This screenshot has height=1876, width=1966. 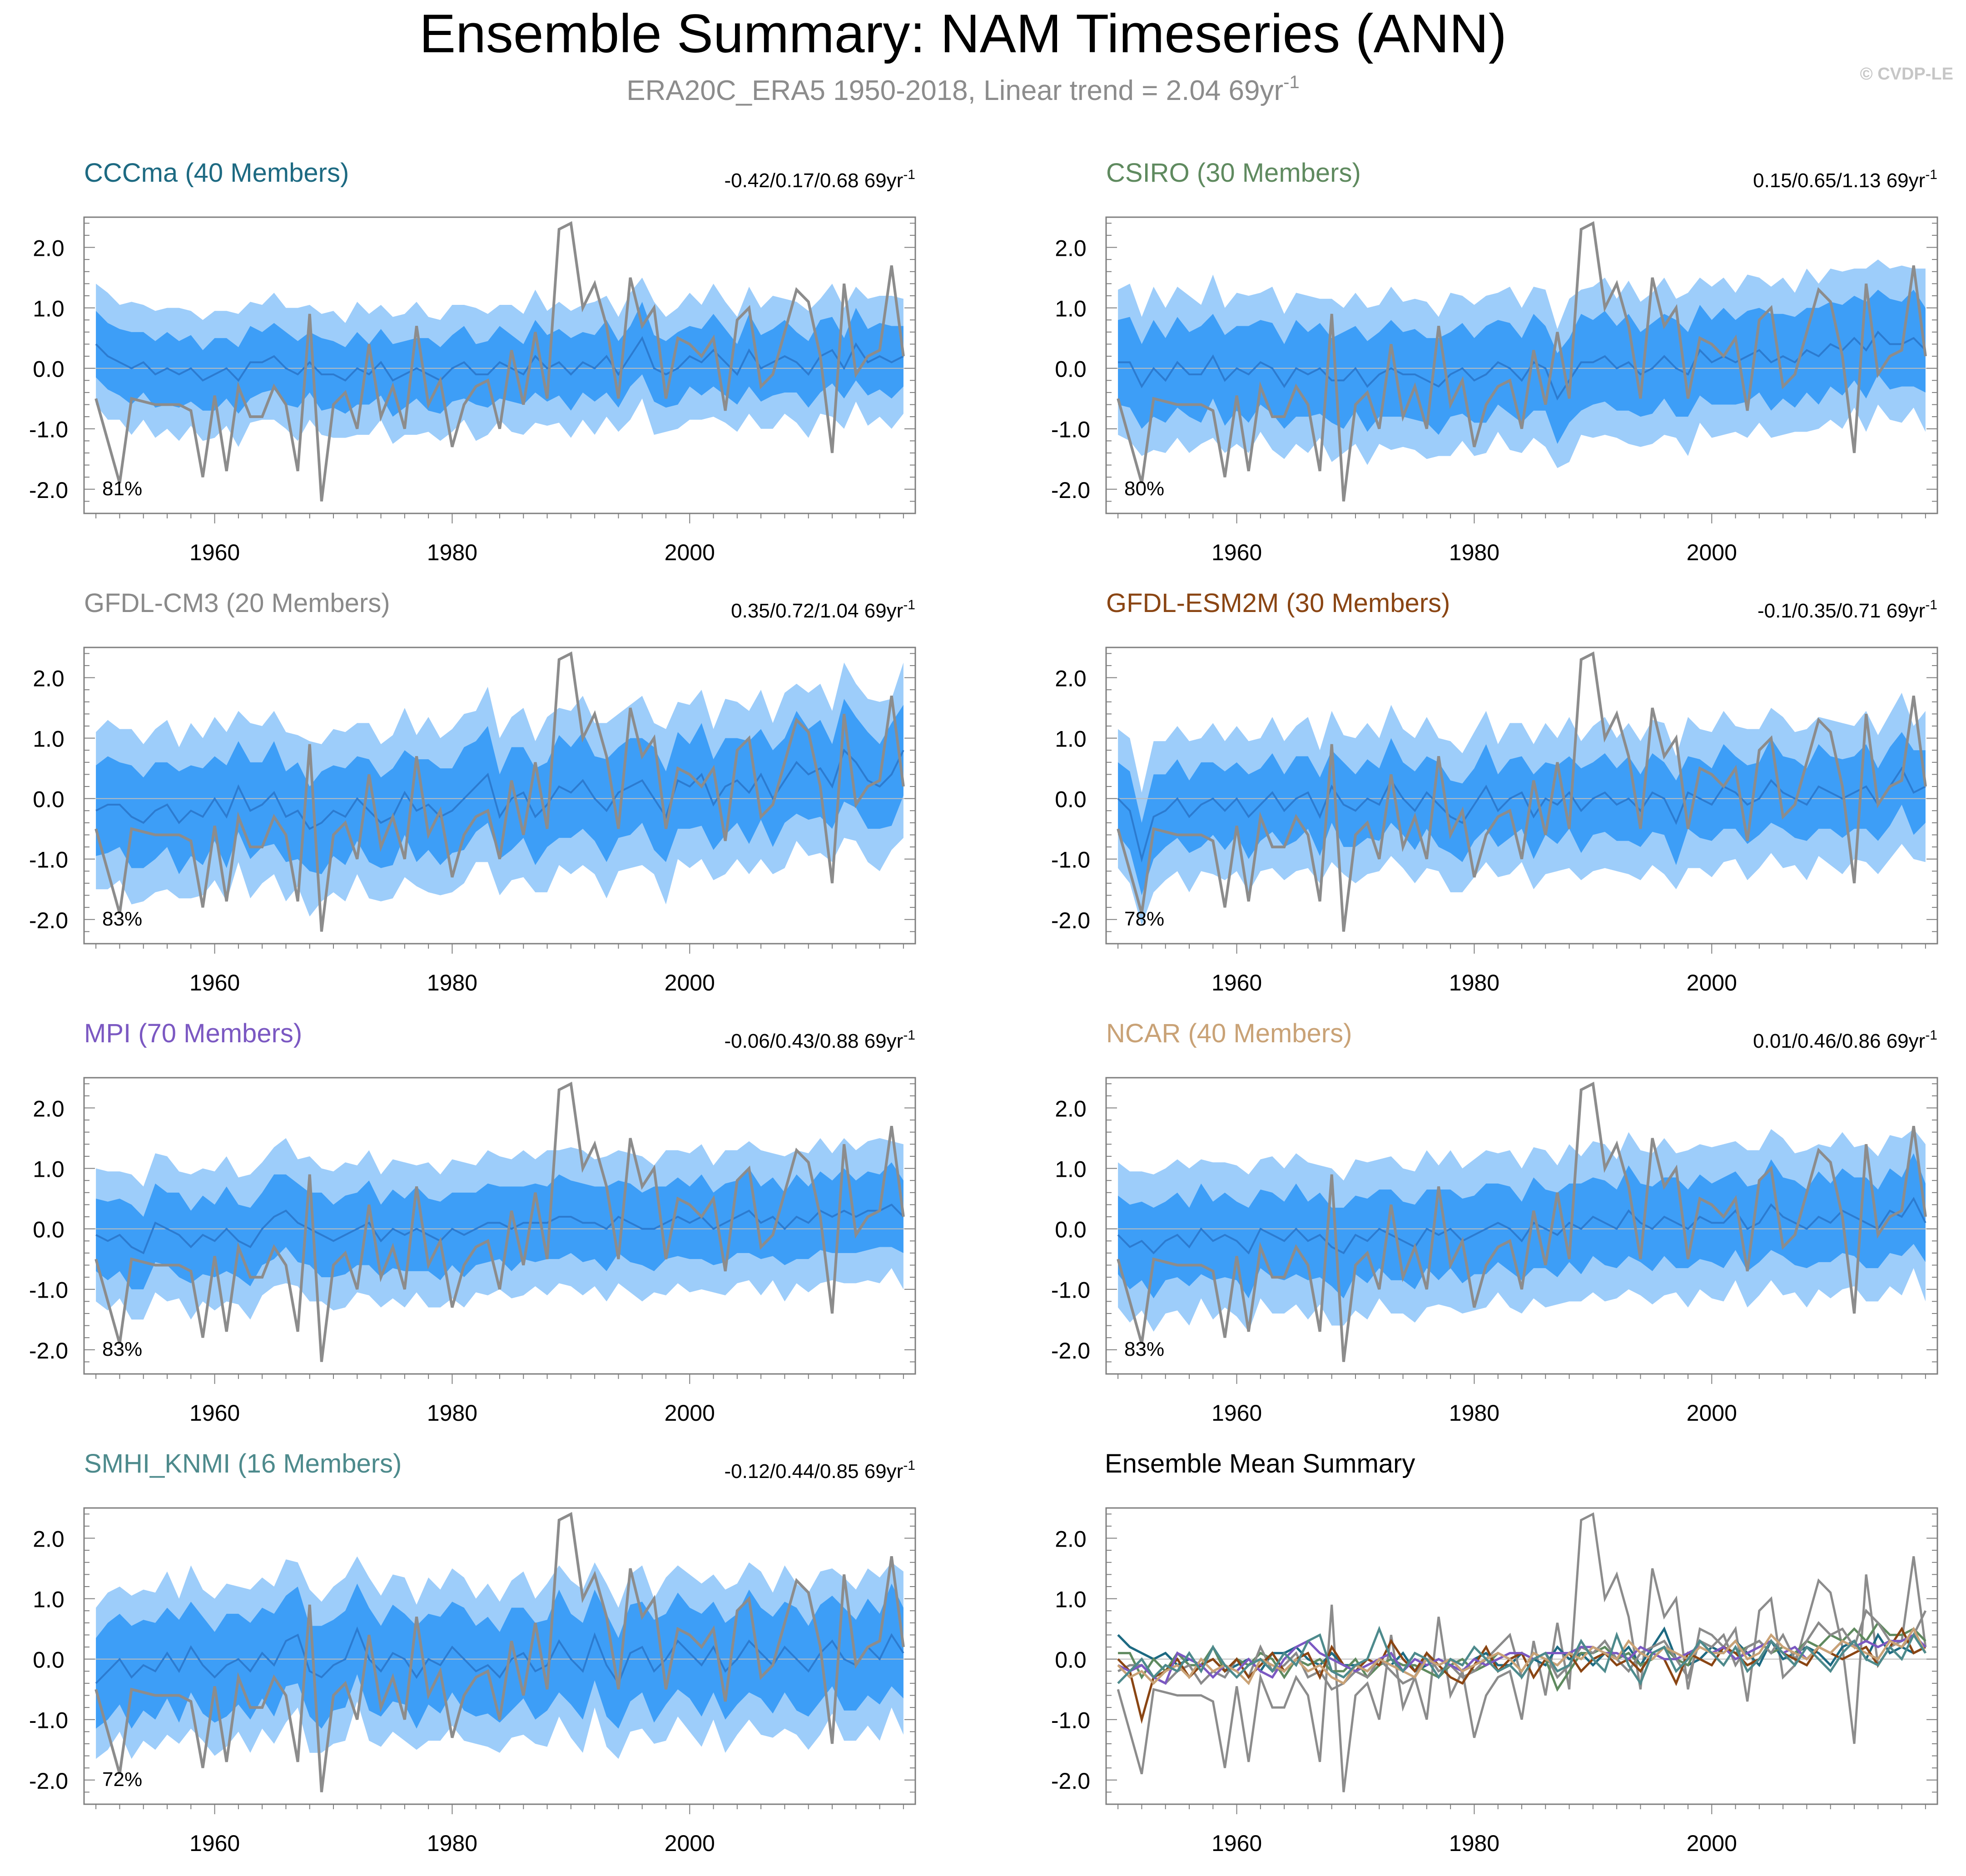 I want to click on panel-title: GFDL-CM3 (20 Members), so click(x=237, y=603).